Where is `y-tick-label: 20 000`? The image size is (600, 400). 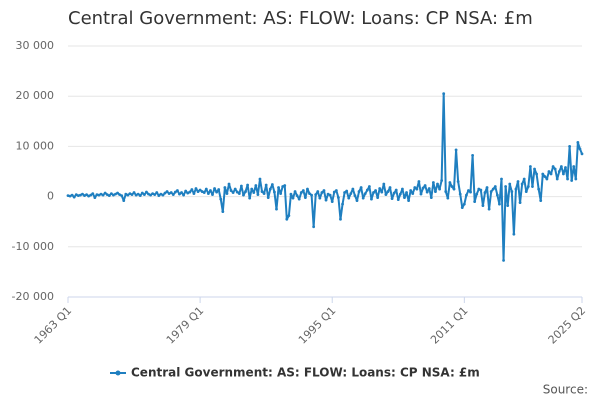
y-tick-label: 20 000 is located at coordinates (35, 95).